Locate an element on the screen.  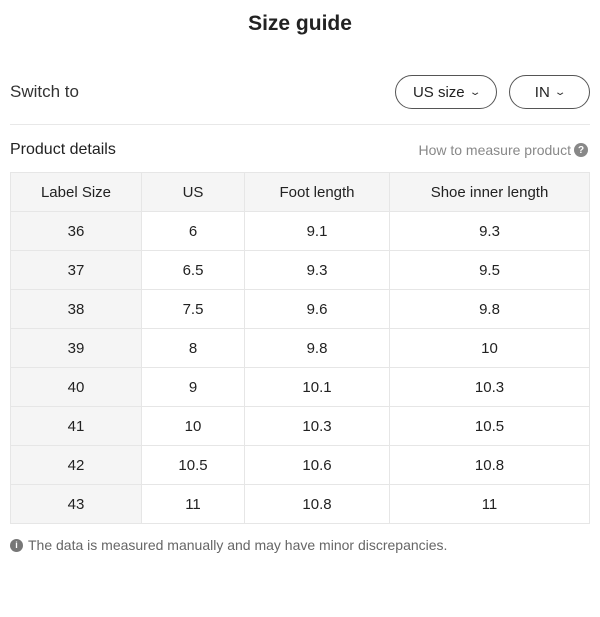
cell-shoe-inner-length: 9.5 is located at coordinates (489, 270).